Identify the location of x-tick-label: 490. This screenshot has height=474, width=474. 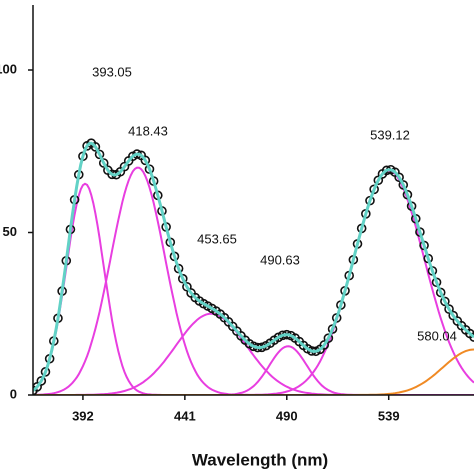
(287, 415).